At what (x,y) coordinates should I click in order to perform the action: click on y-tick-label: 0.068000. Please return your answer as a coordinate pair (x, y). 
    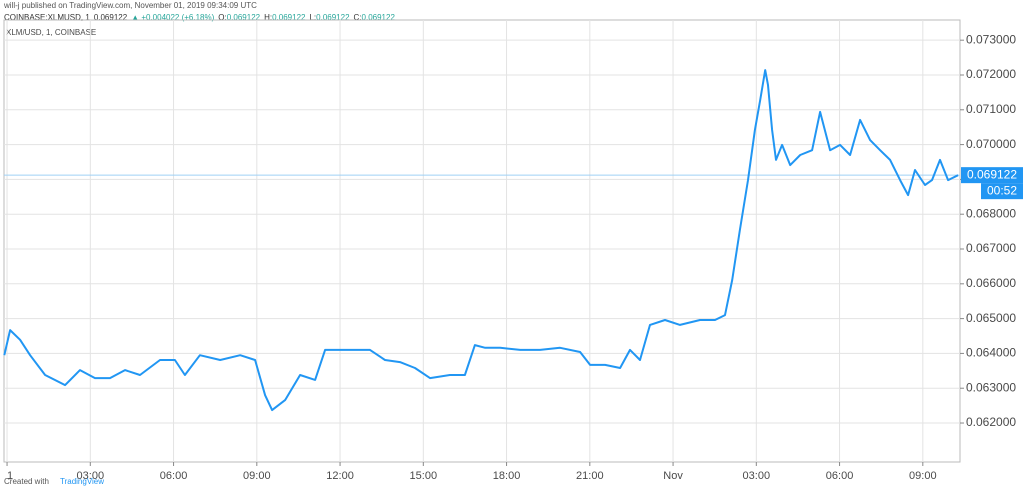
    Looking at the image, I should click on (991, 213).